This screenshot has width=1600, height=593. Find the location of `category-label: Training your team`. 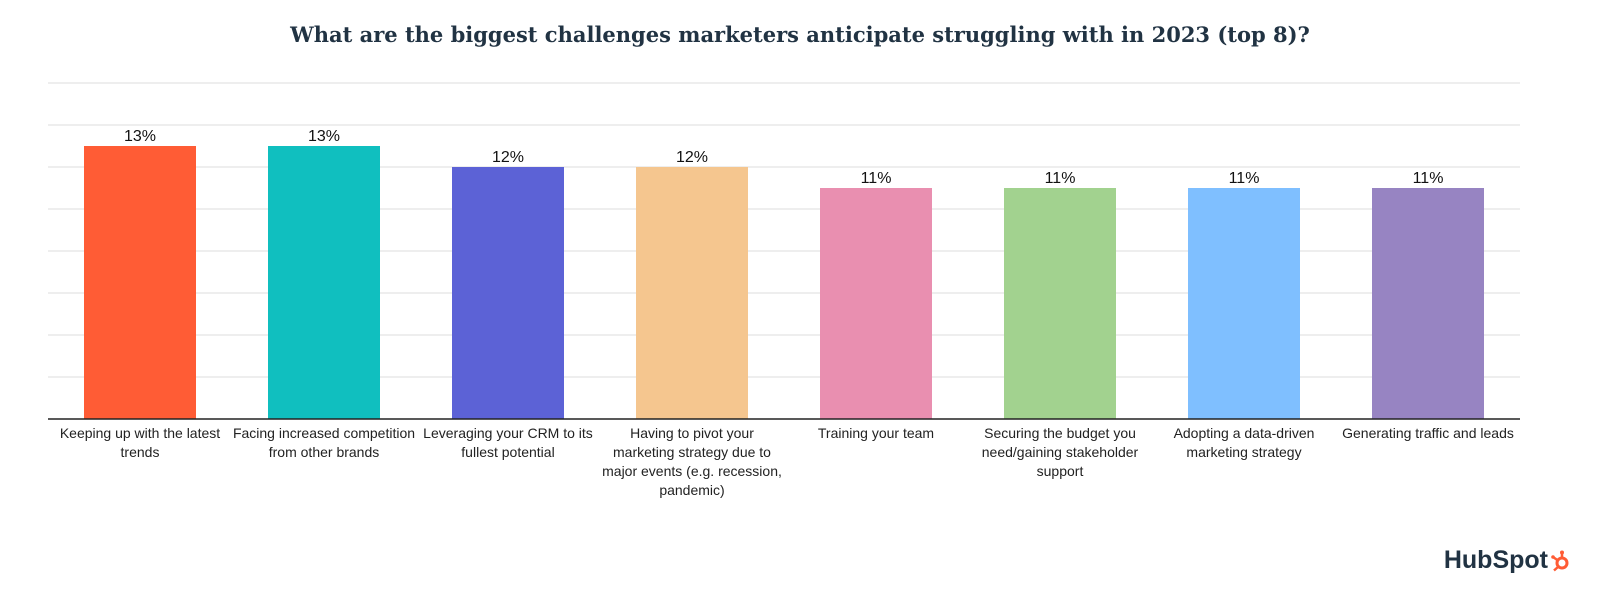

category-label: Training your team is located at coordinates (876, 433).